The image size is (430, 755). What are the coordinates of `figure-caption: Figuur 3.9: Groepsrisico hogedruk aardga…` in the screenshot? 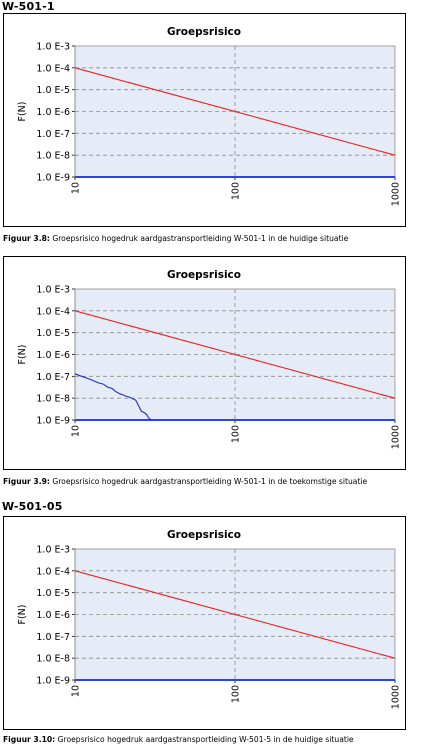 It's located at (185, 481).